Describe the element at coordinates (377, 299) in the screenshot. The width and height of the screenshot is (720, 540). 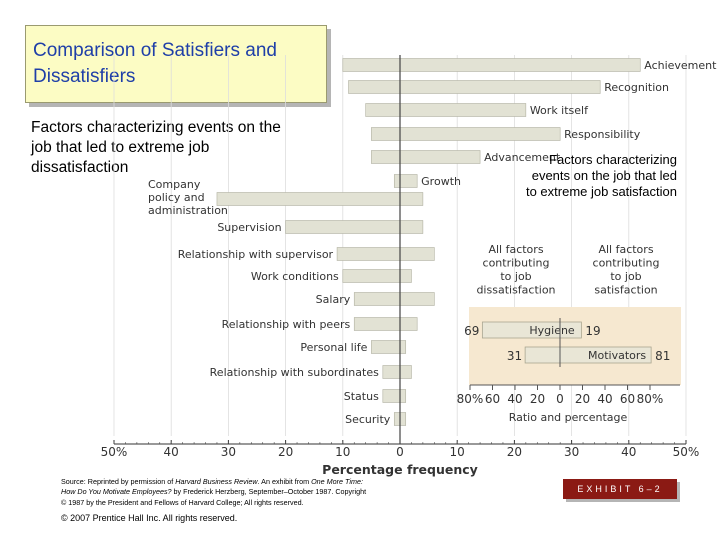
I see `bar-dissatisfaction-salary` at that location.